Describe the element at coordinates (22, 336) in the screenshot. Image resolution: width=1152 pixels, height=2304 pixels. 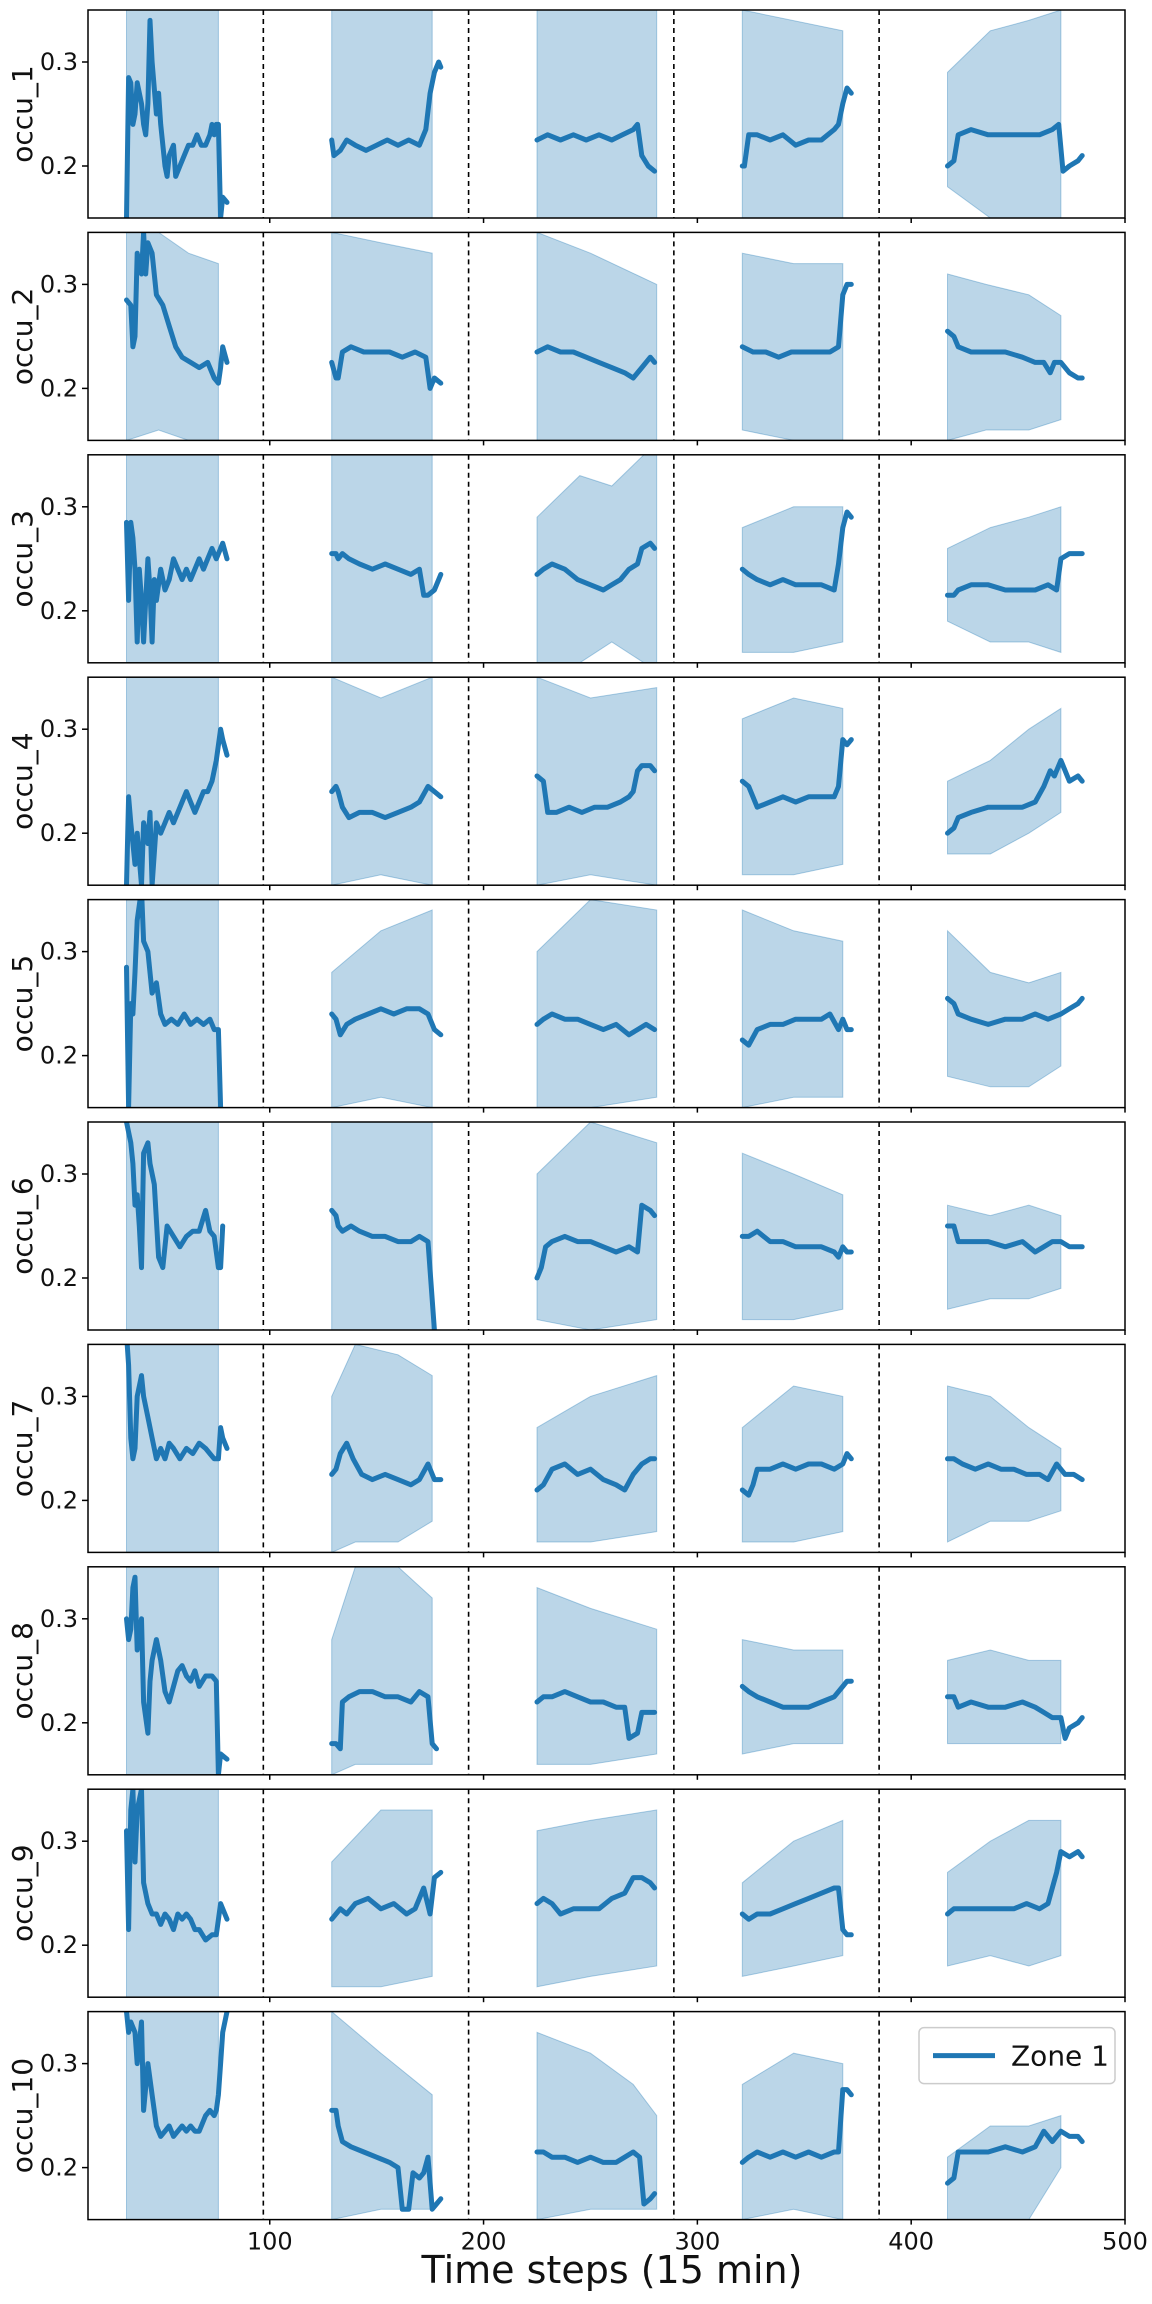
I see `y-axis-label-occu_2: occu_2` at that location.